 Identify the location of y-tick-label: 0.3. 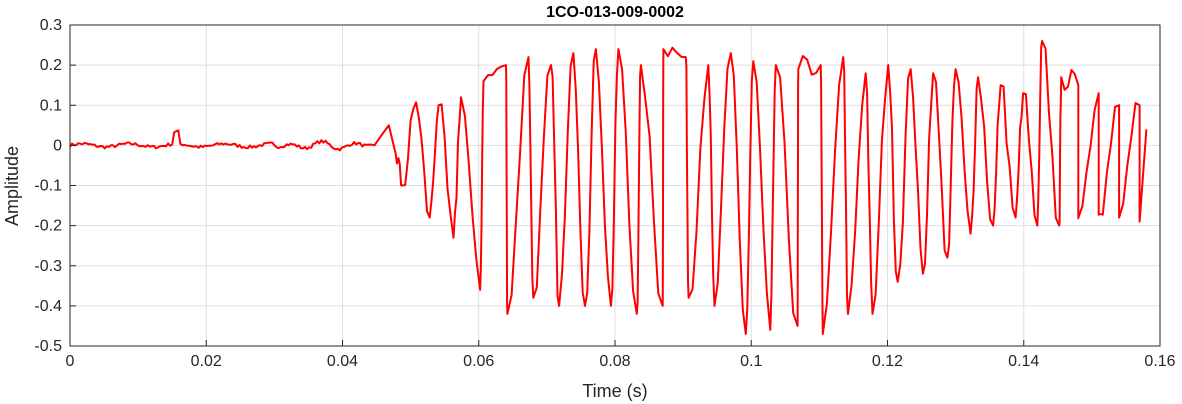
(51, 25).